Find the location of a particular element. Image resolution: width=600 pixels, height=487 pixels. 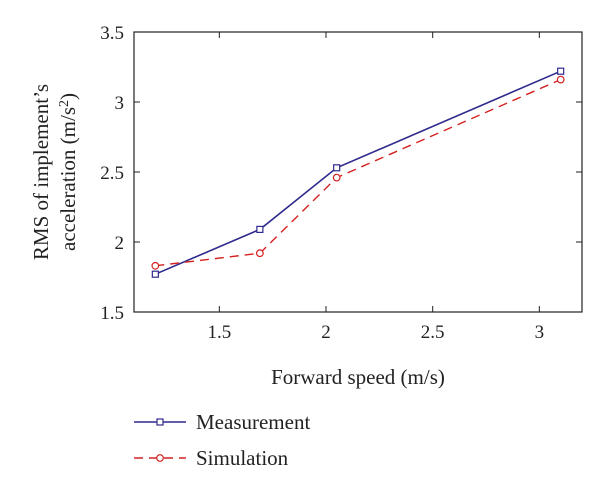

legend-item-simulation: Simulation is located at coordinates (211, 458).